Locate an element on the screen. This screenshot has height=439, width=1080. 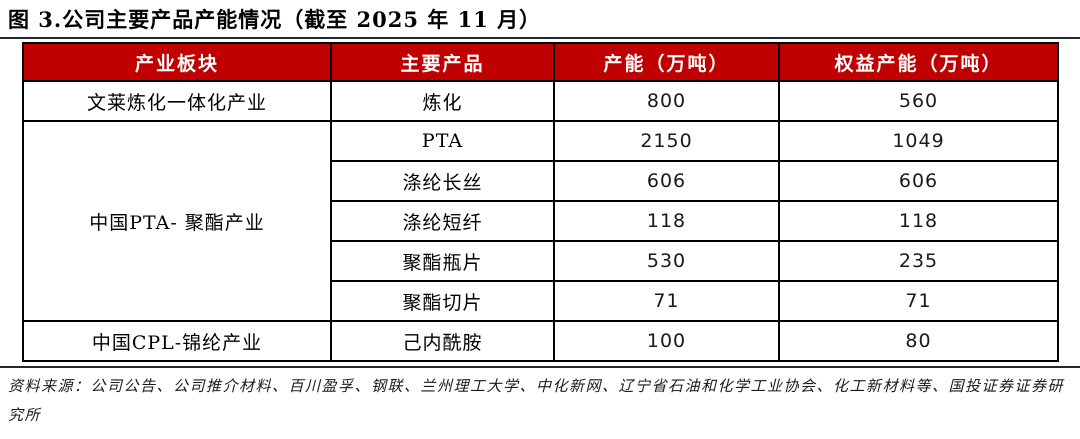
table-row: 涤纶短纤 118 118 is located at coordinates (541, 221).